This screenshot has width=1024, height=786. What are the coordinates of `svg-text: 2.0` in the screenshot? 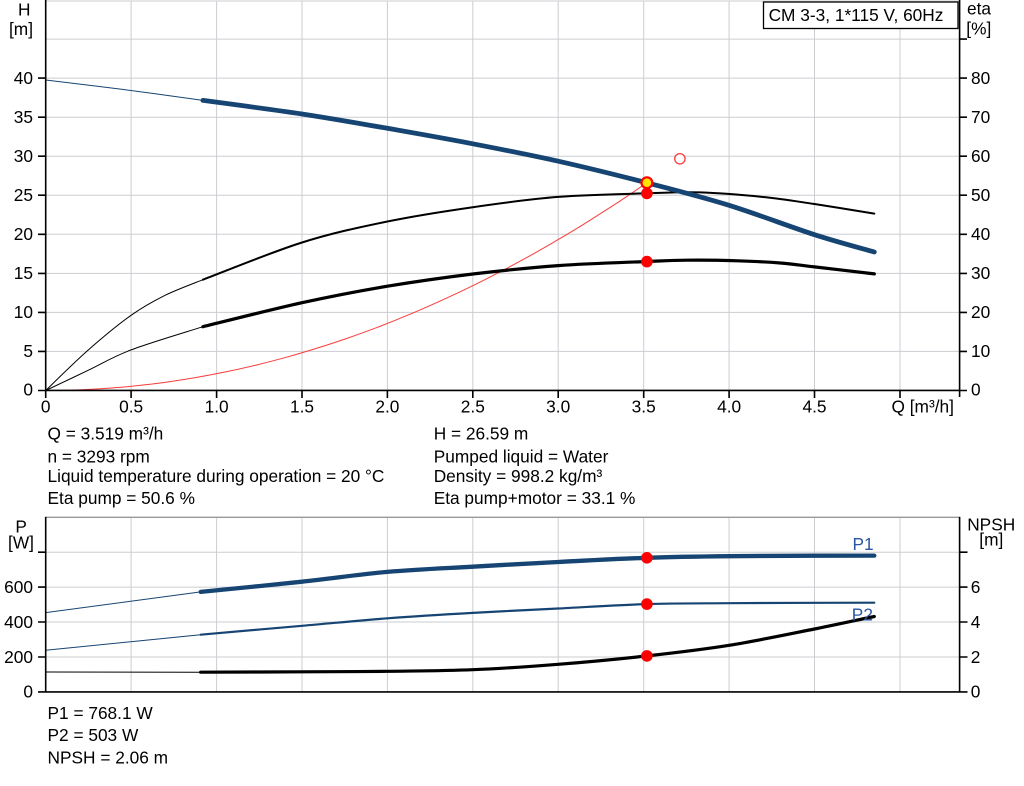 It's located at (387, 407).